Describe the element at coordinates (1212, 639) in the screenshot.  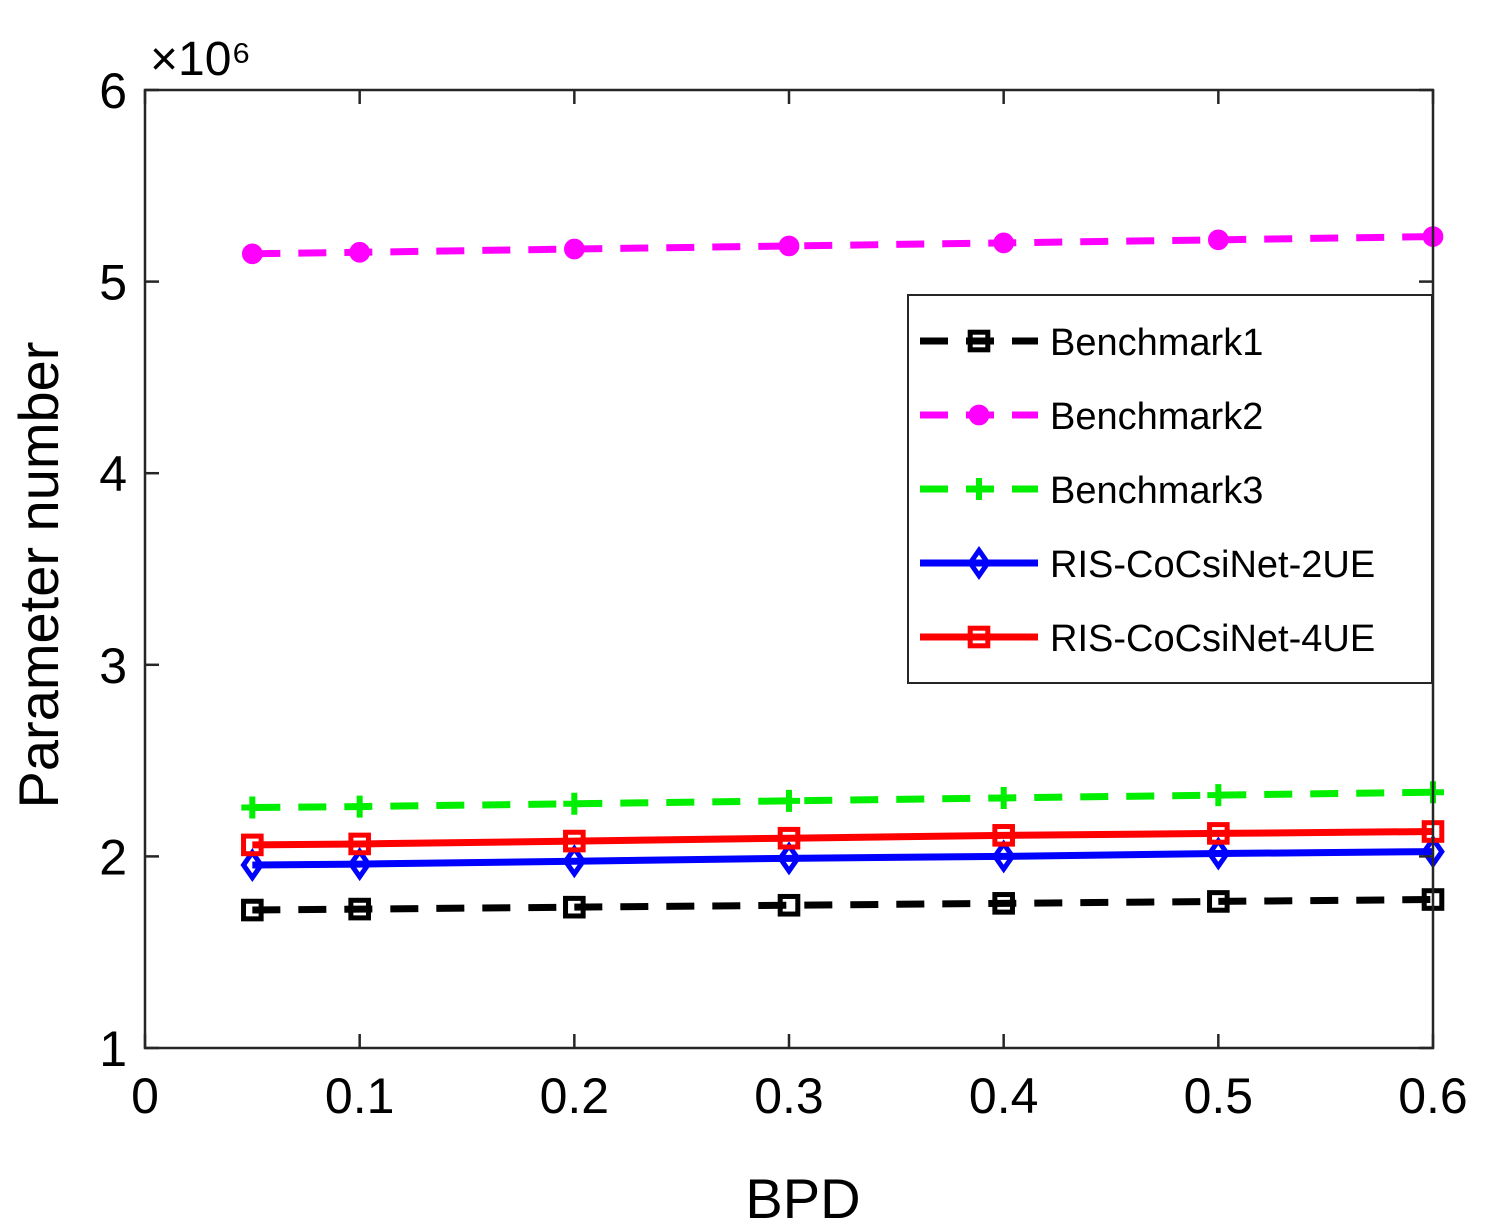
I see `legend-label: RIS-CoCsiNet-4UE` at that location.